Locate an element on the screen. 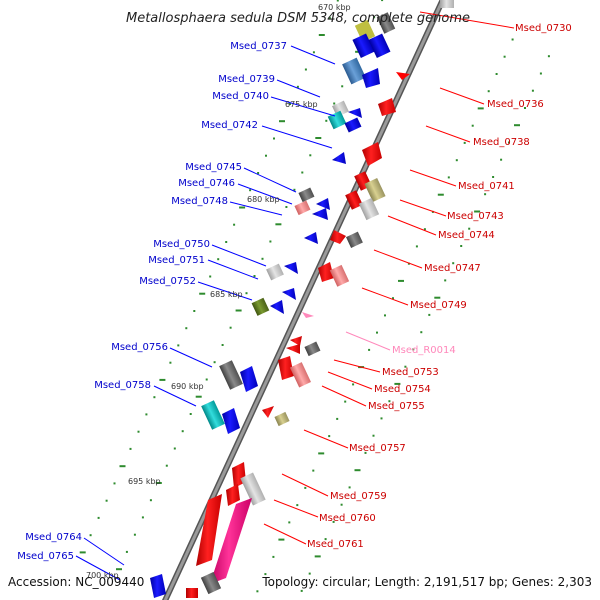 The image size is (600, 600). gene-label-msed-0757: Msed_0757 is located at coordinates (377, 448).